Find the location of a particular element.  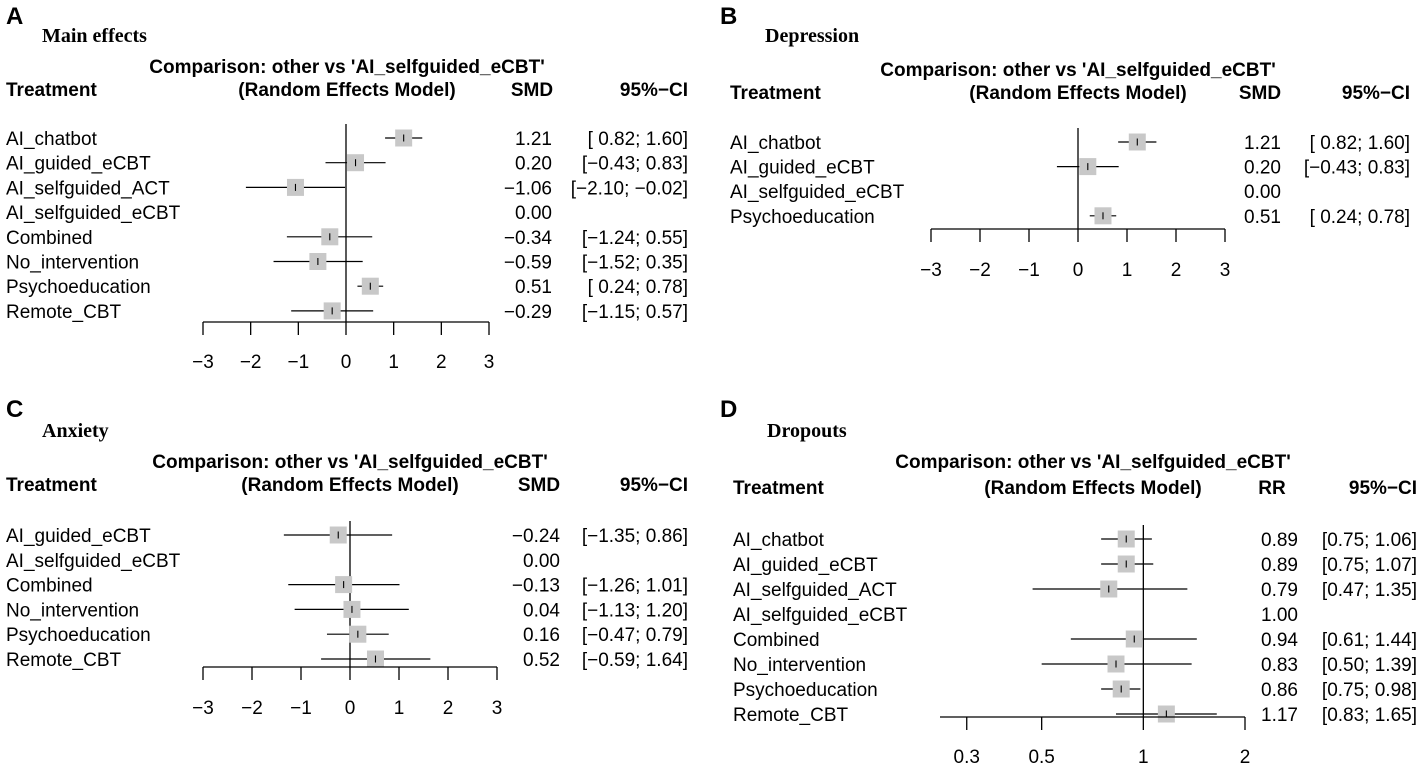

estimate-value: −0.13 is located at coordinates (536, 586).